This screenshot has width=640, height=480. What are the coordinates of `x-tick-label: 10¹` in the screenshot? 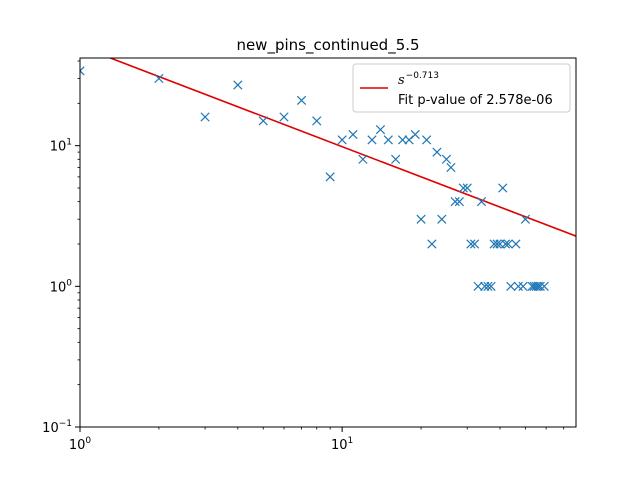 It's located at (342, 444).